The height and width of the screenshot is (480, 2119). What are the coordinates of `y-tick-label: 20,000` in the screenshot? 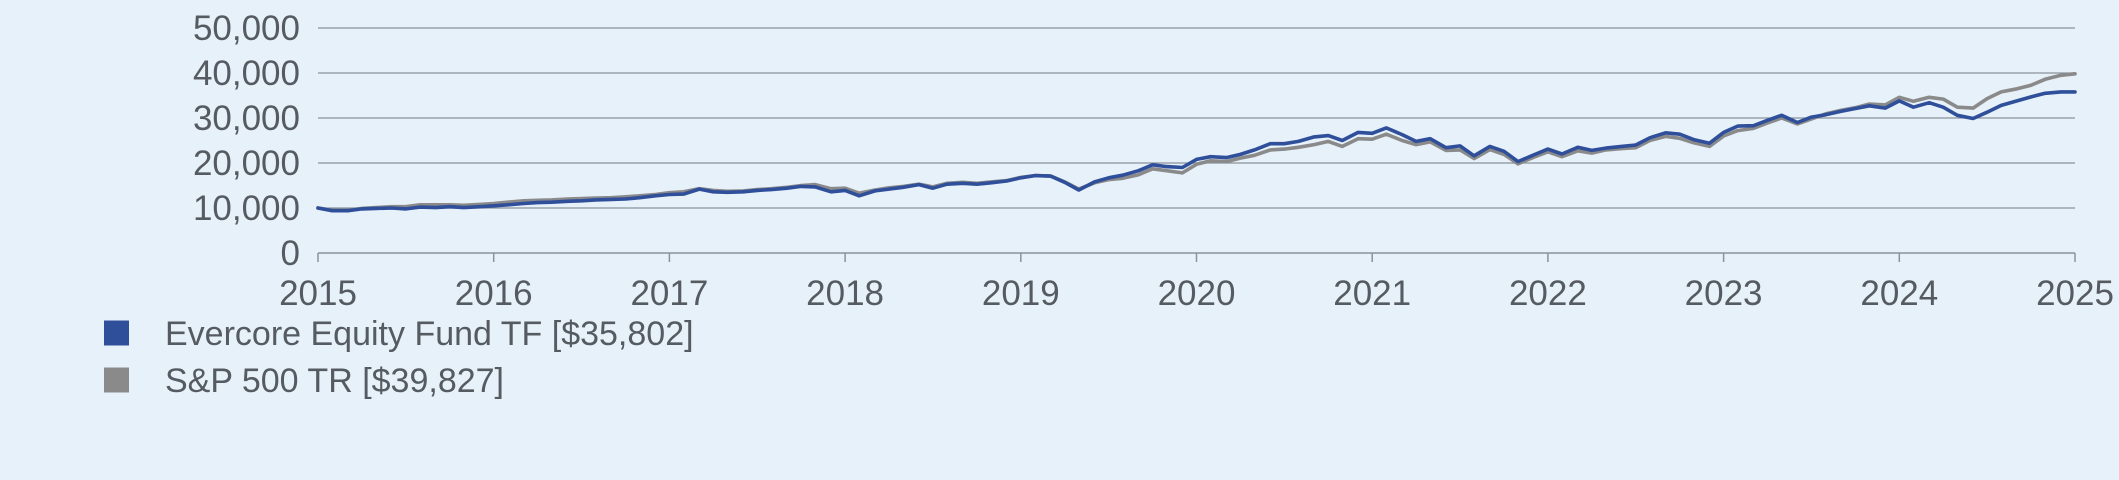 It's located at (246, 163).